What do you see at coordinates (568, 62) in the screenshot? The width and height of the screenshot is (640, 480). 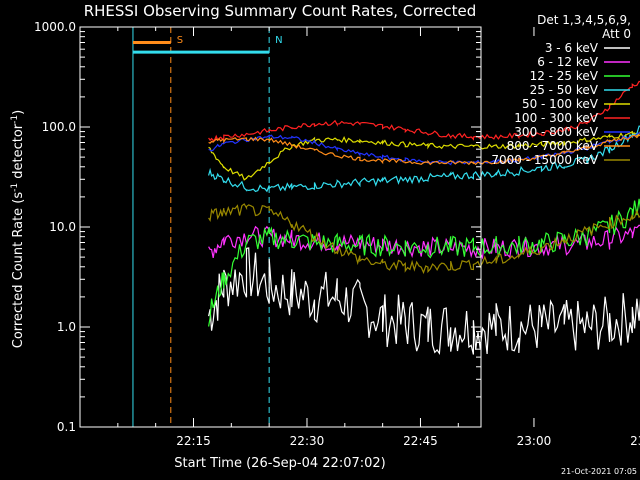 I see `legend-label: 6 - 12 keV` at bounding box center [568, 62].